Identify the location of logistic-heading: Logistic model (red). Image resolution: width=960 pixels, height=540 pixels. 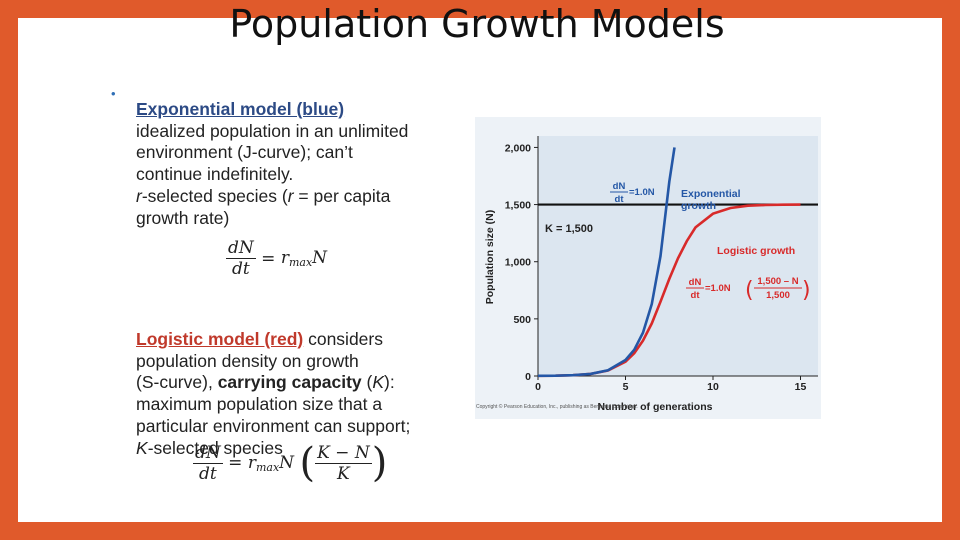
(220, 339).